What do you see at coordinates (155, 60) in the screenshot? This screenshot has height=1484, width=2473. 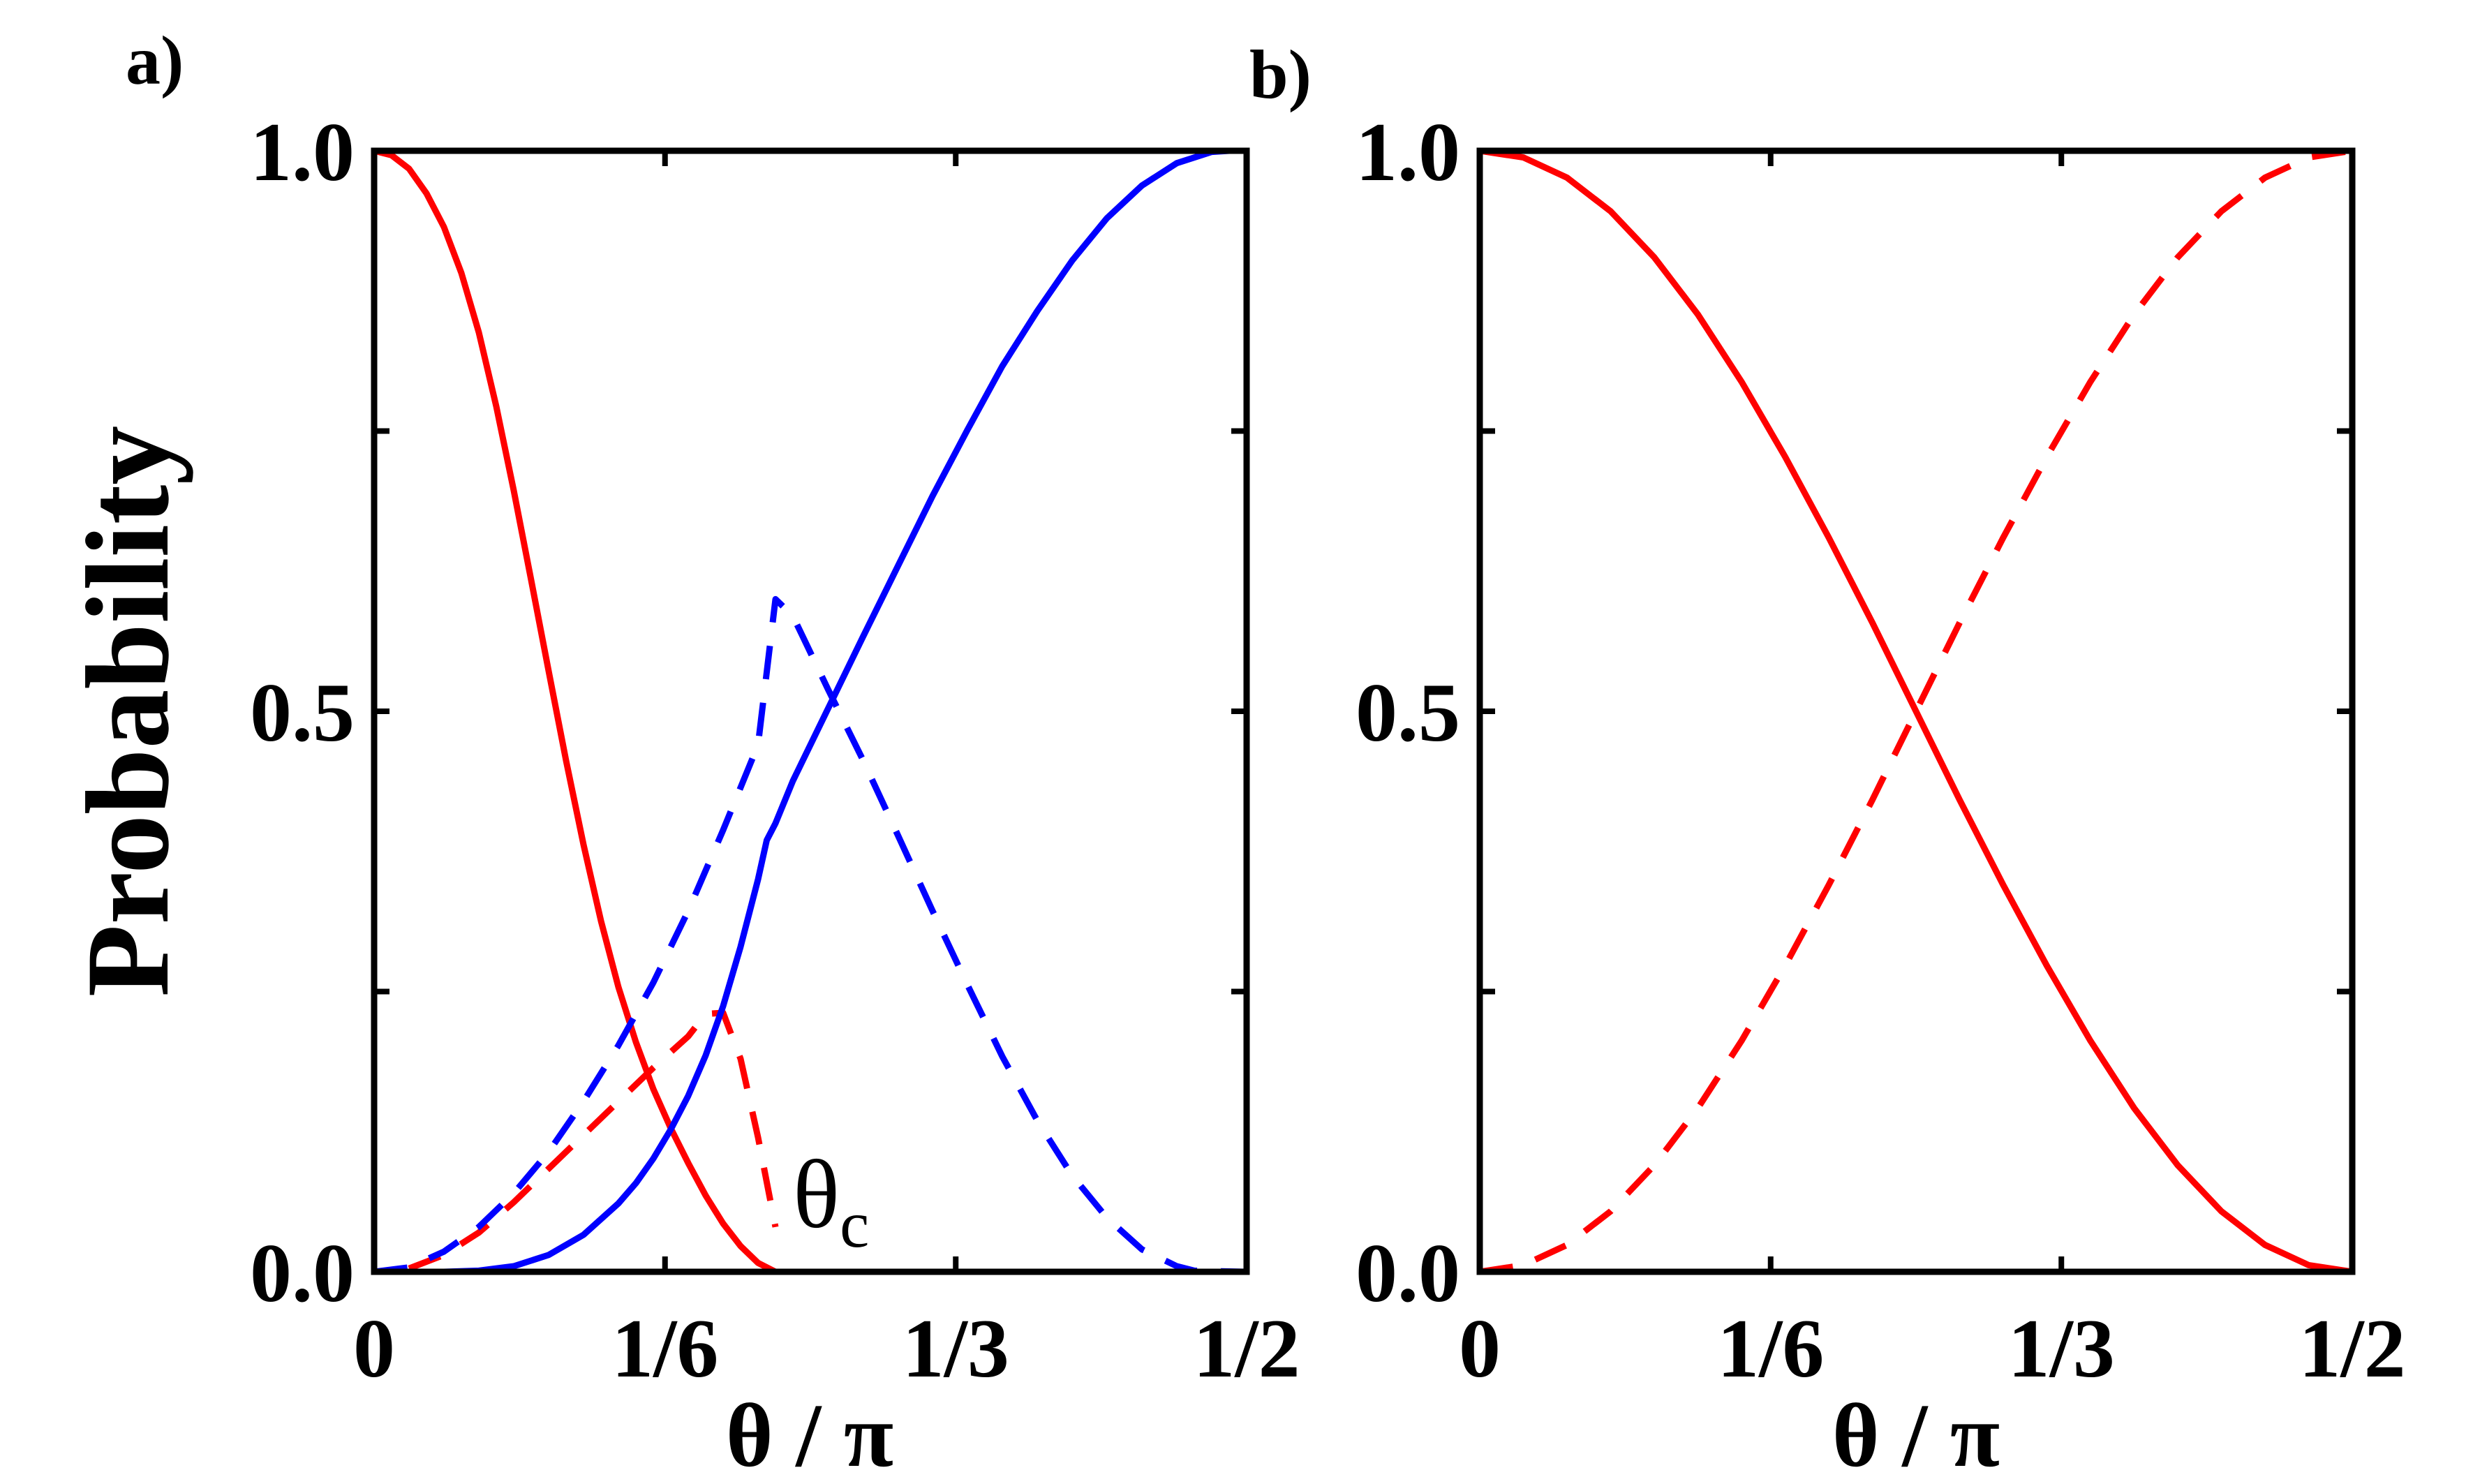 I see `panel-label: a)` at bounding box center [155, 60].